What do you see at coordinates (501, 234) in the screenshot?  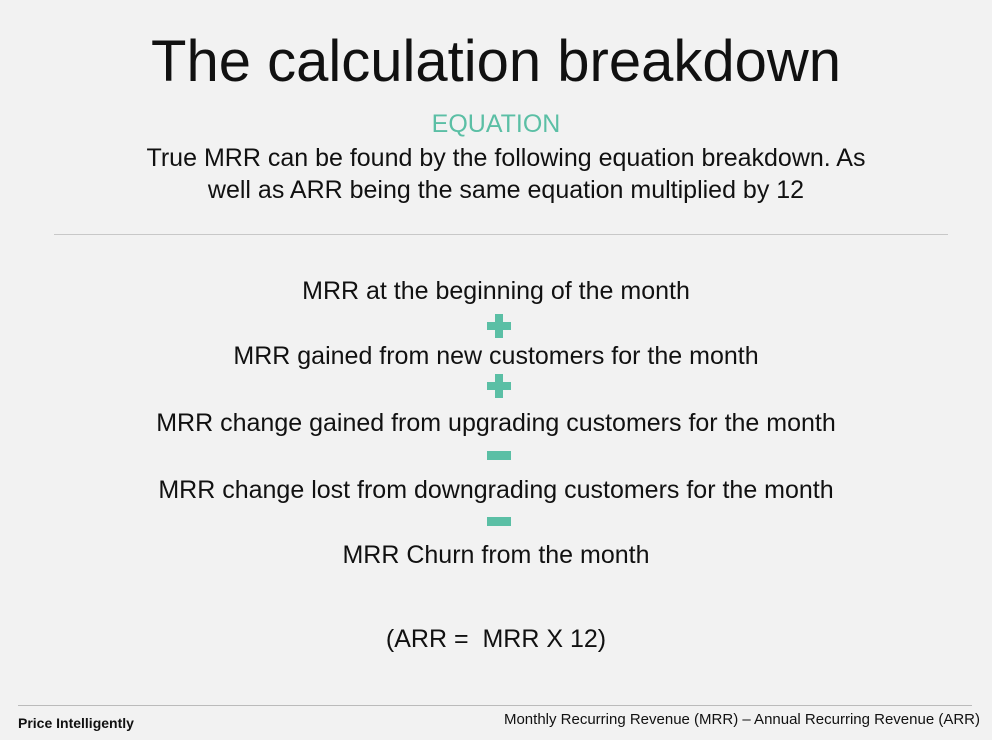 I see `divider` at bounding box center [501, 234].